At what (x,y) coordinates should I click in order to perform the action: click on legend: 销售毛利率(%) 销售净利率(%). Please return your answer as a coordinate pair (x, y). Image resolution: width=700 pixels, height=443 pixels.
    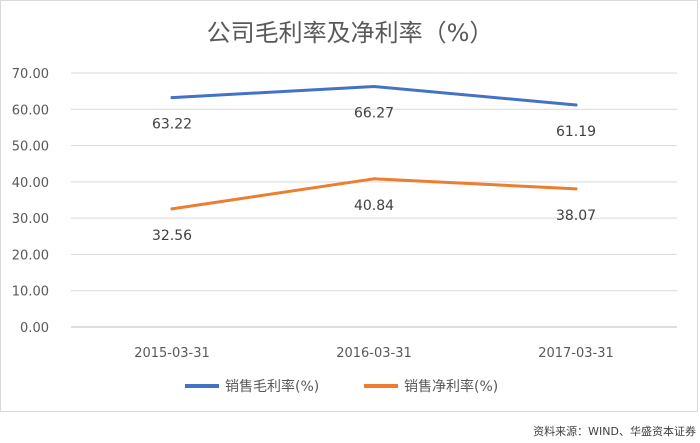
    Looking at the image, I should click on (341, 386).